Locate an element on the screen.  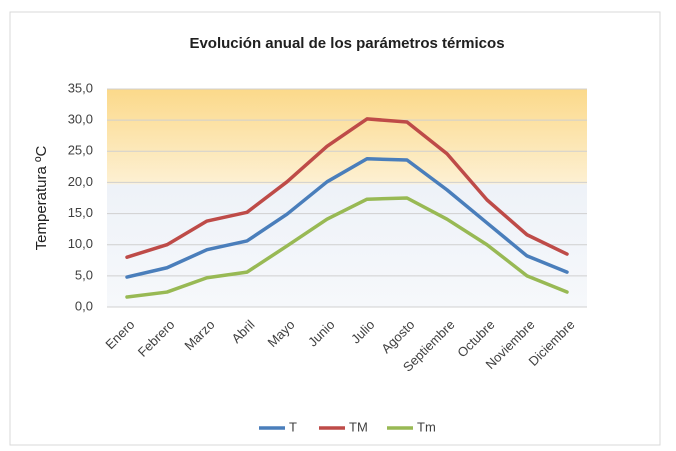
y-tick-label: 10,0 is located at coordinates (80, 243).